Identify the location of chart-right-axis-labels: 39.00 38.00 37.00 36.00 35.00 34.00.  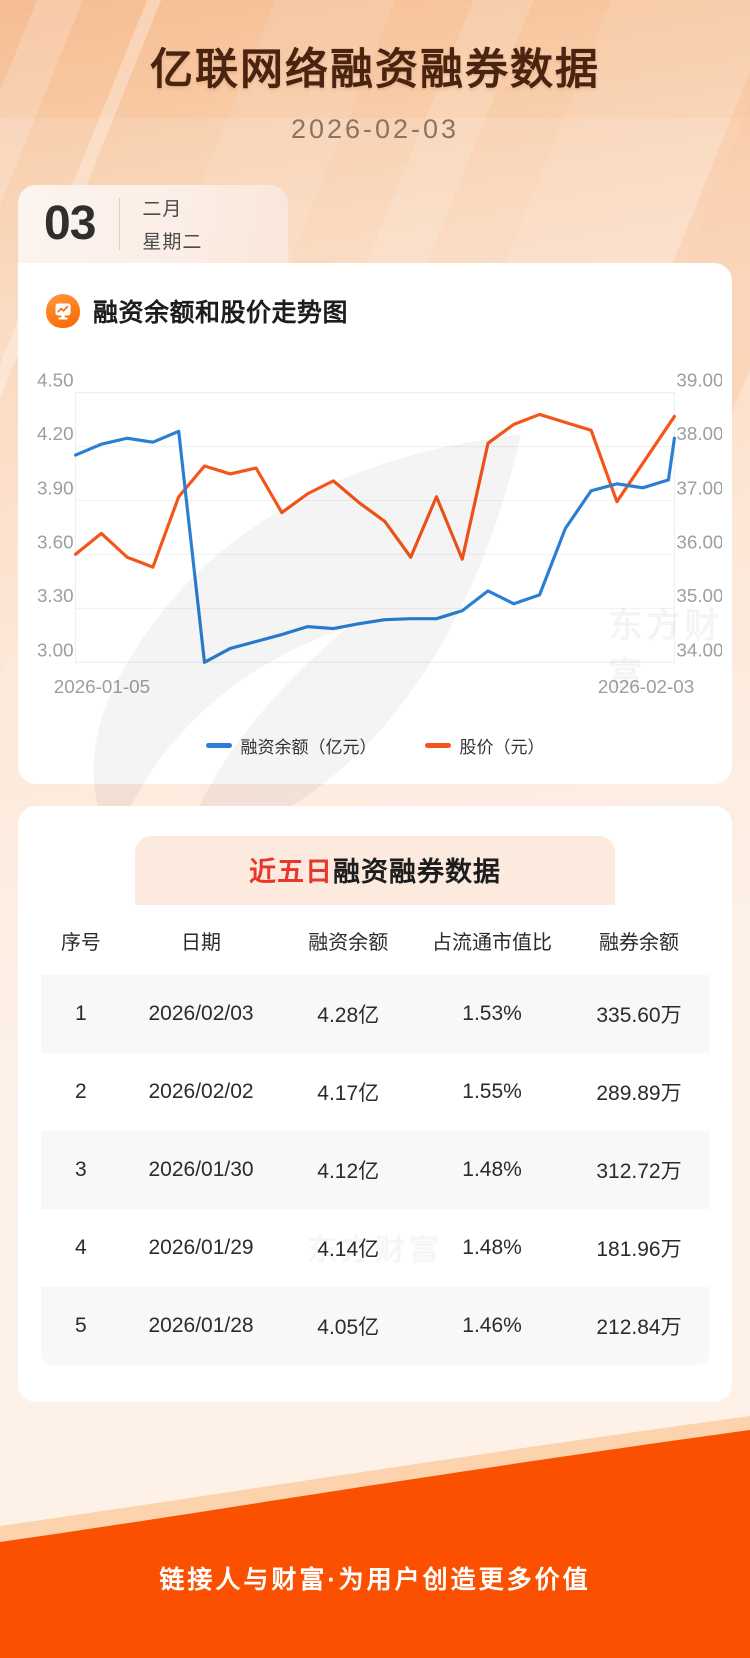
(699, 514).